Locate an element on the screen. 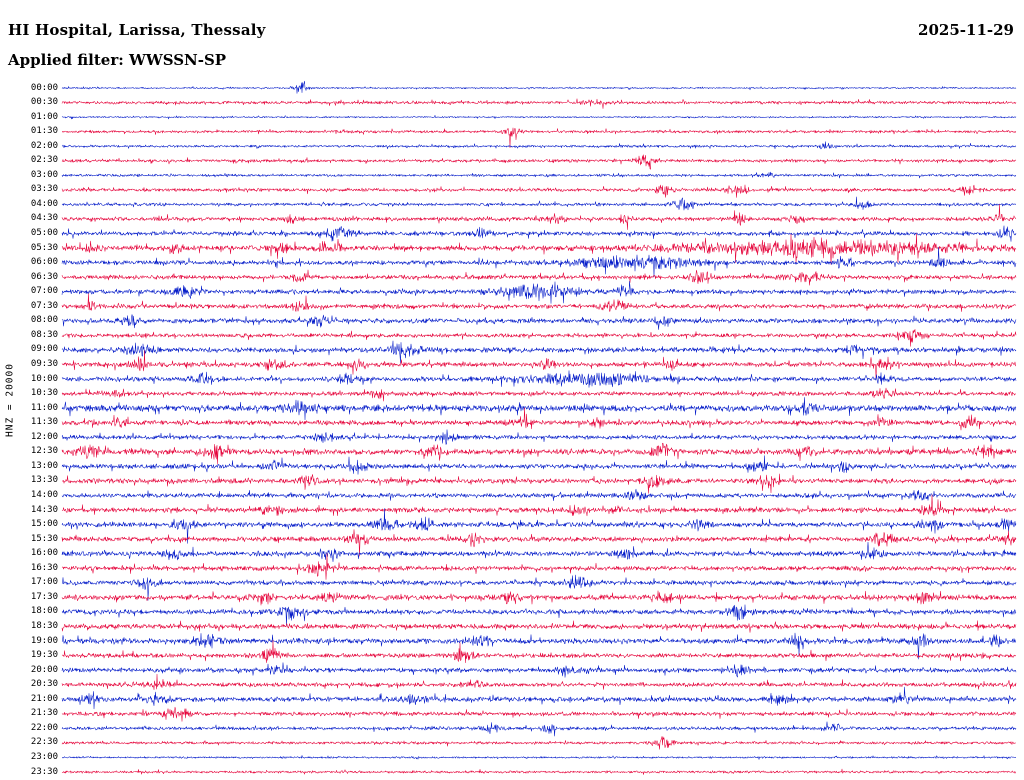  channel-scale-label: HNZ = 20000 is located at coordinates (10, 400).